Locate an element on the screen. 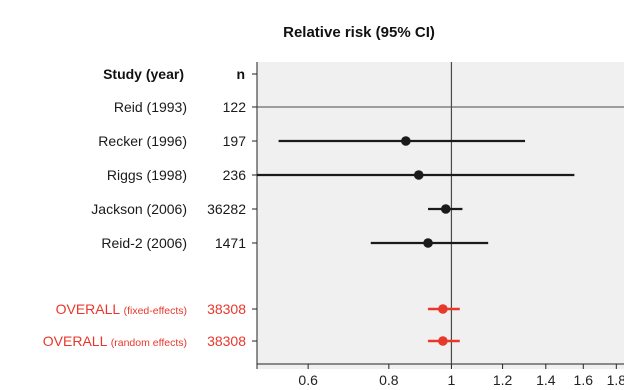  study-label: Reid-2 (2006) is located at coordinates (144, 243).